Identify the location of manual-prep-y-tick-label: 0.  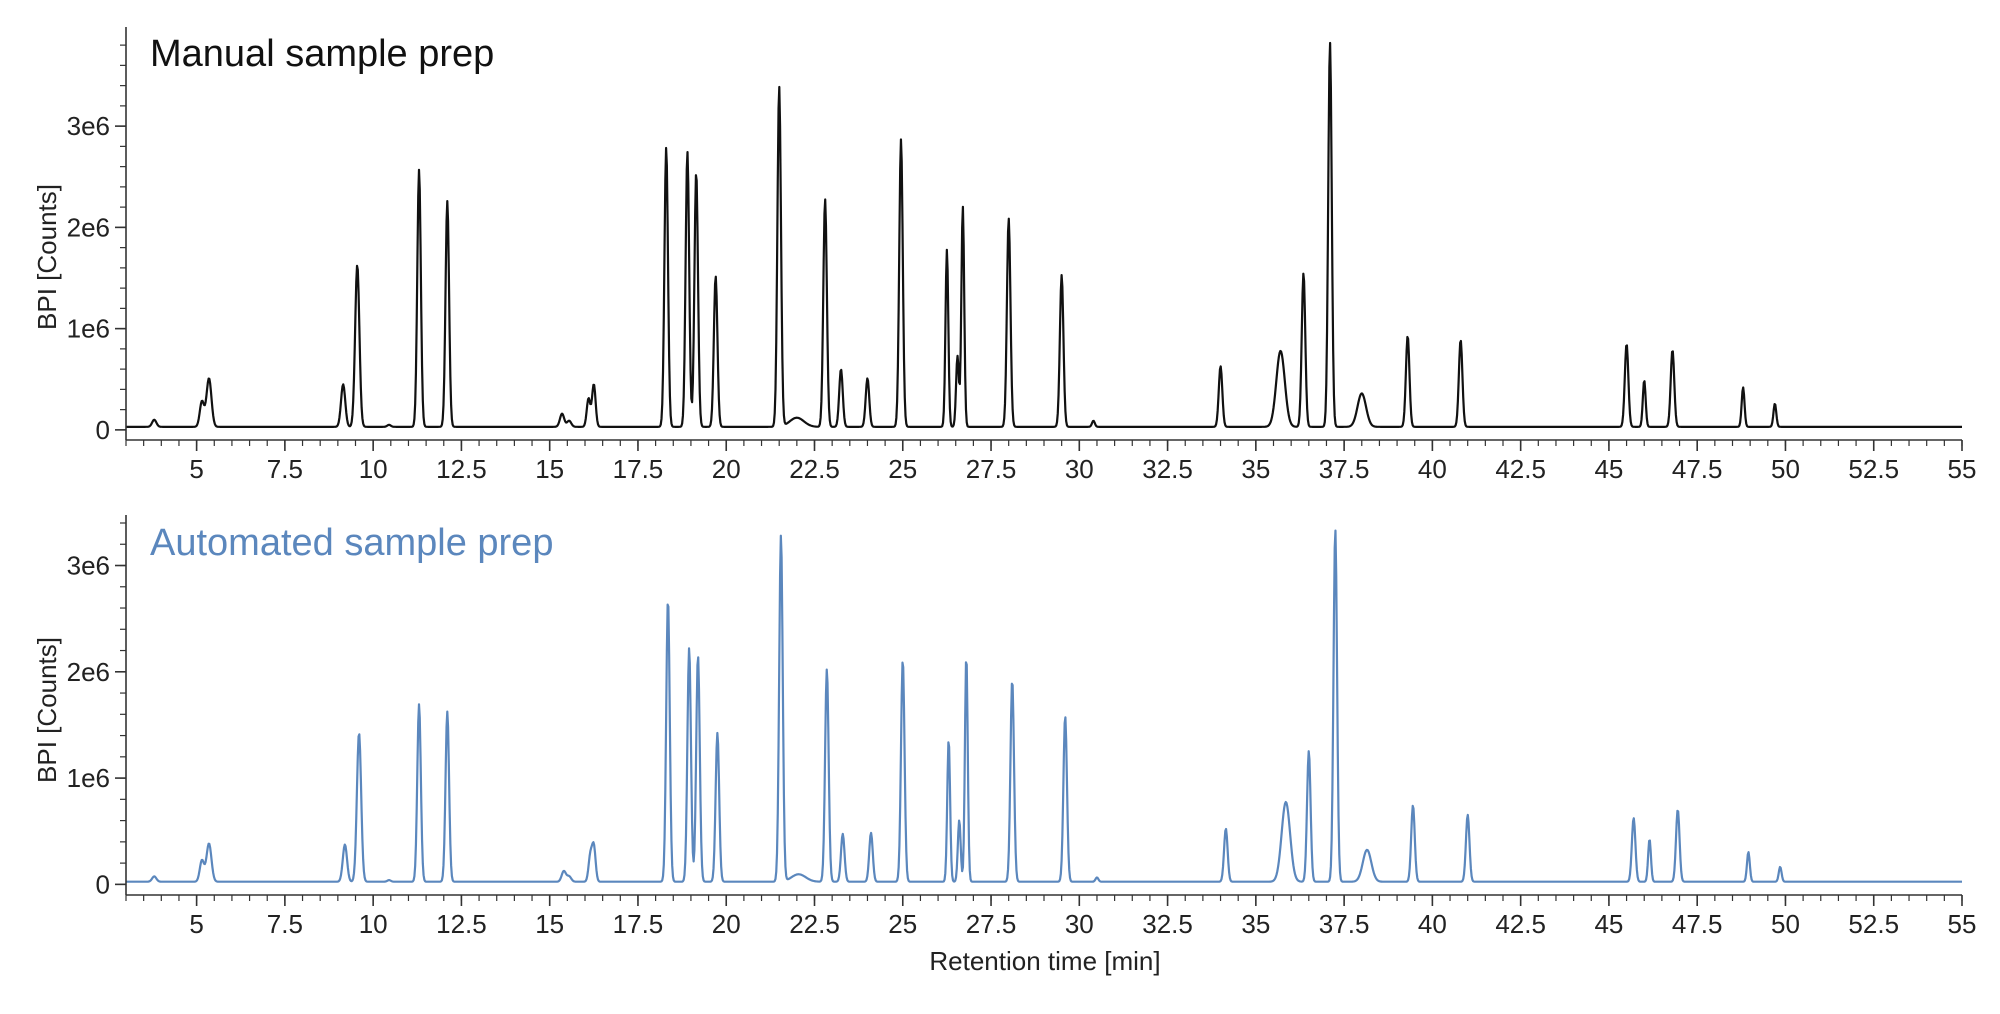
(103, 430).